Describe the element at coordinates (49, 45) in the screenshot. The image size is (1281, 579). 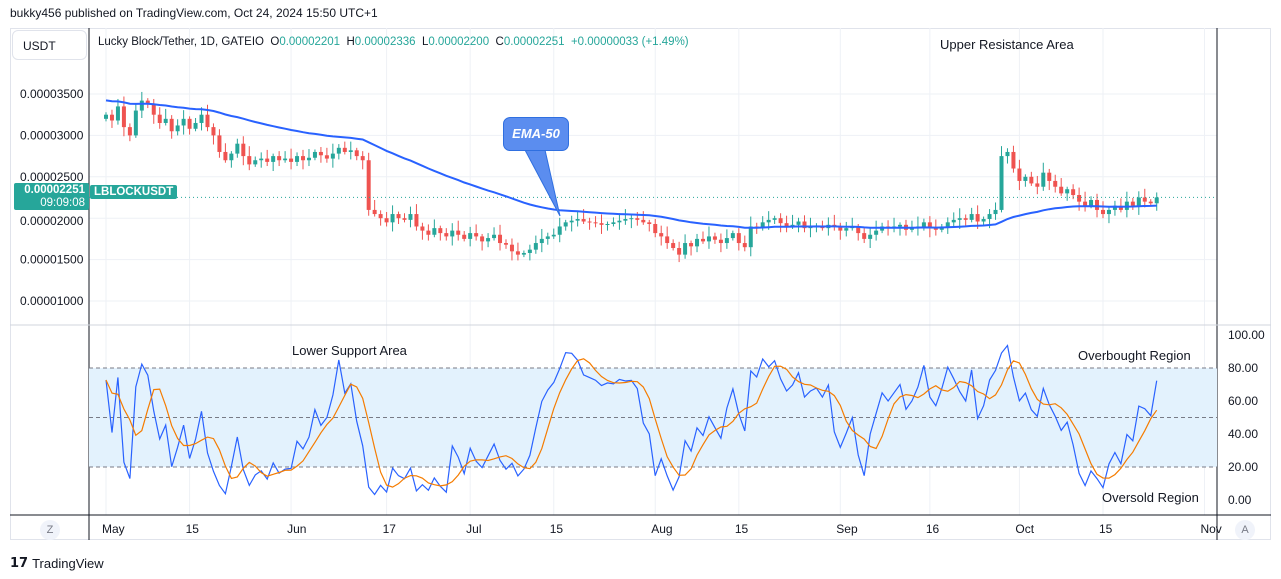
I see `currency-label: USDT` at that location.